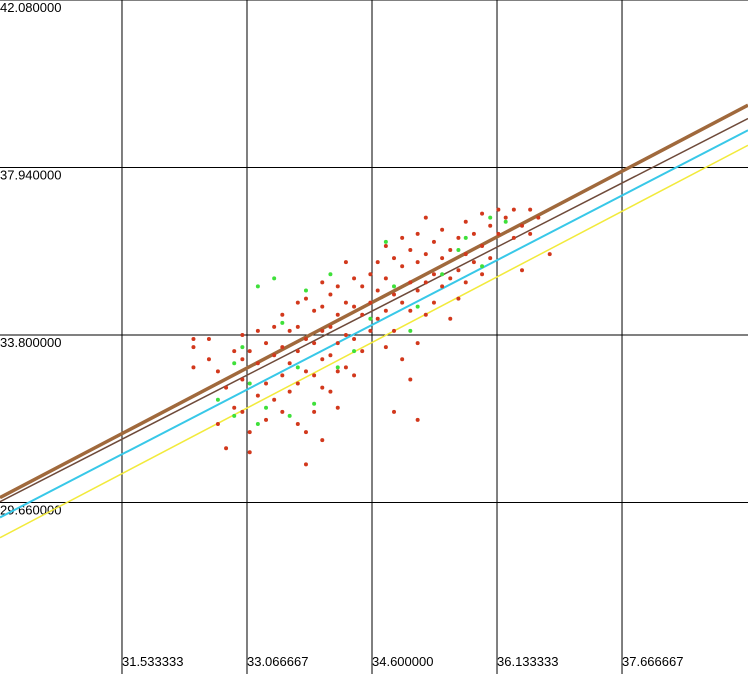 The height and width of the screenshot is (674, 748). I want to click on y-tick-label: 42.080000, so click(30, 7).